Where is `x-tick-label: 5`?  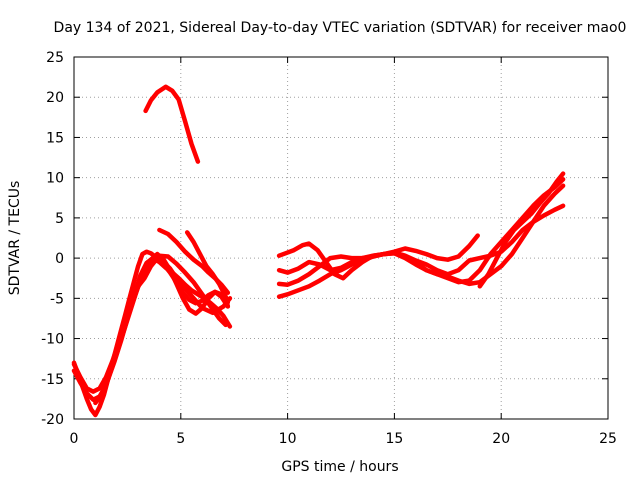 x-tick-label: 5 is located at coordinates (180, 439).